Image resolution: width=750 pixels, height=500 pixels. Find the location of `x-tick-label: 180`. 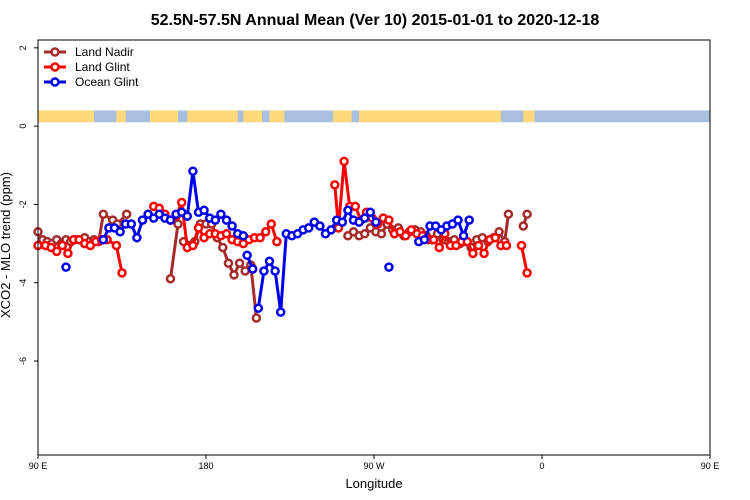

x-tick-label: 180 is located at coordinates (205, 466).